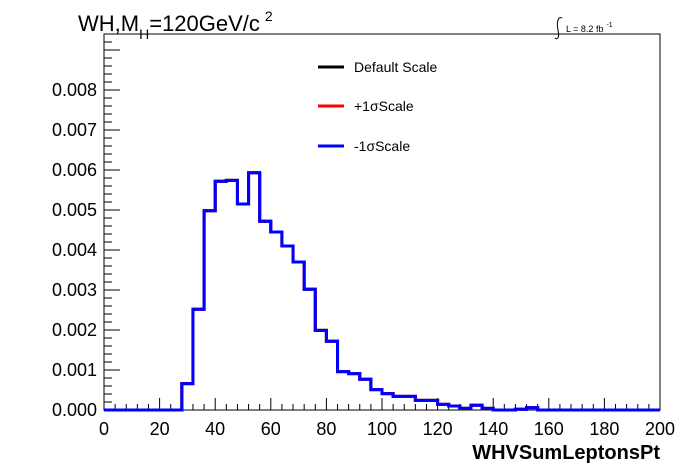 This screenshot has height=472, width=696. Describe the element at coordinates (104, 429) in the screenshot. I see `x-tick-label: 0` at that location.